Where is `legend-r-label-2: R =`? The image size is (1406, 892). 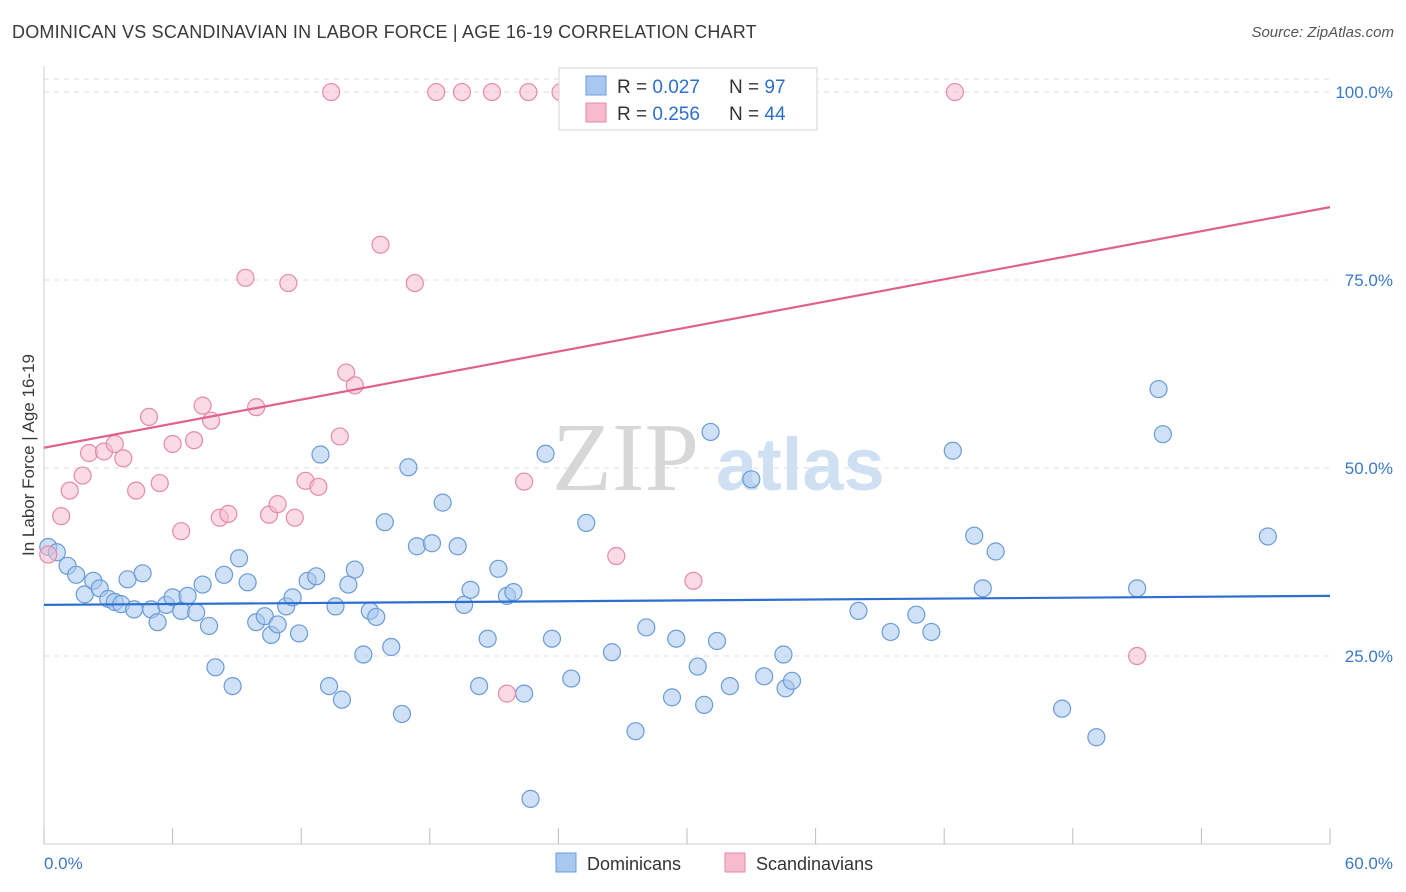
legend-r-label-2: R = is located at coordinates (634, 114).